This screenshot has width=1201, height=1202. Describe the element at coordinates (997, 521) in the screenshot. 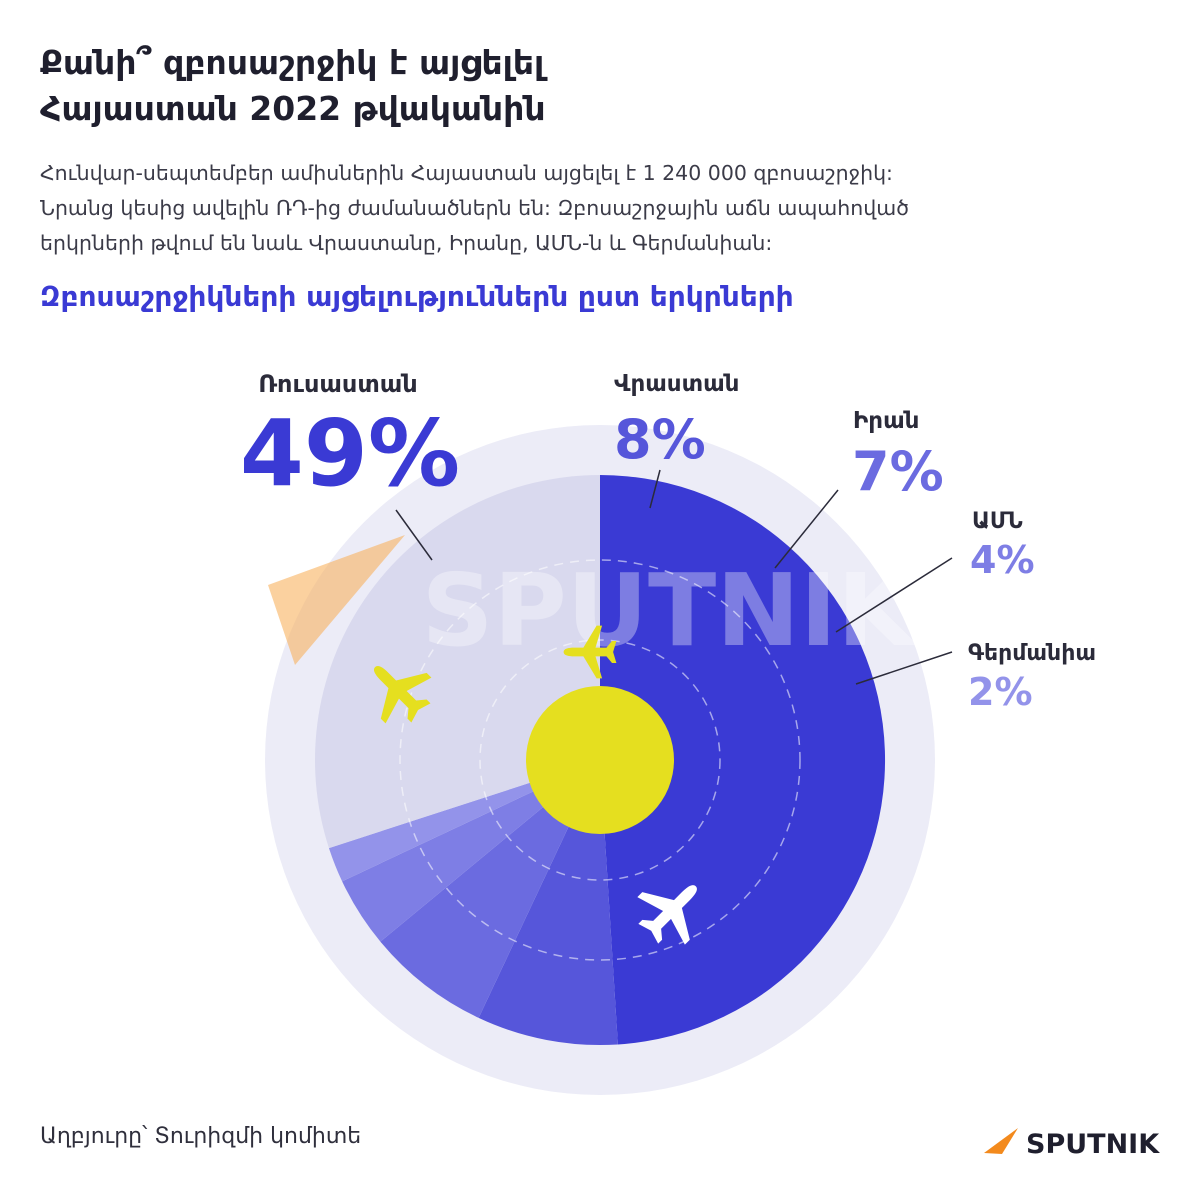

I see `label-name: ԱՄՆ` at that location.